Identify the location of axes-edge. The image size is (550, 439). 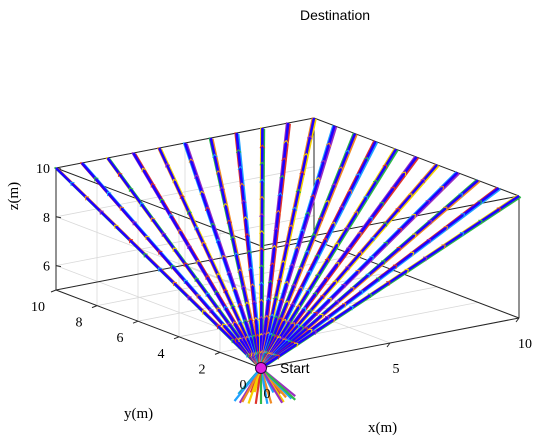
(158, 207).